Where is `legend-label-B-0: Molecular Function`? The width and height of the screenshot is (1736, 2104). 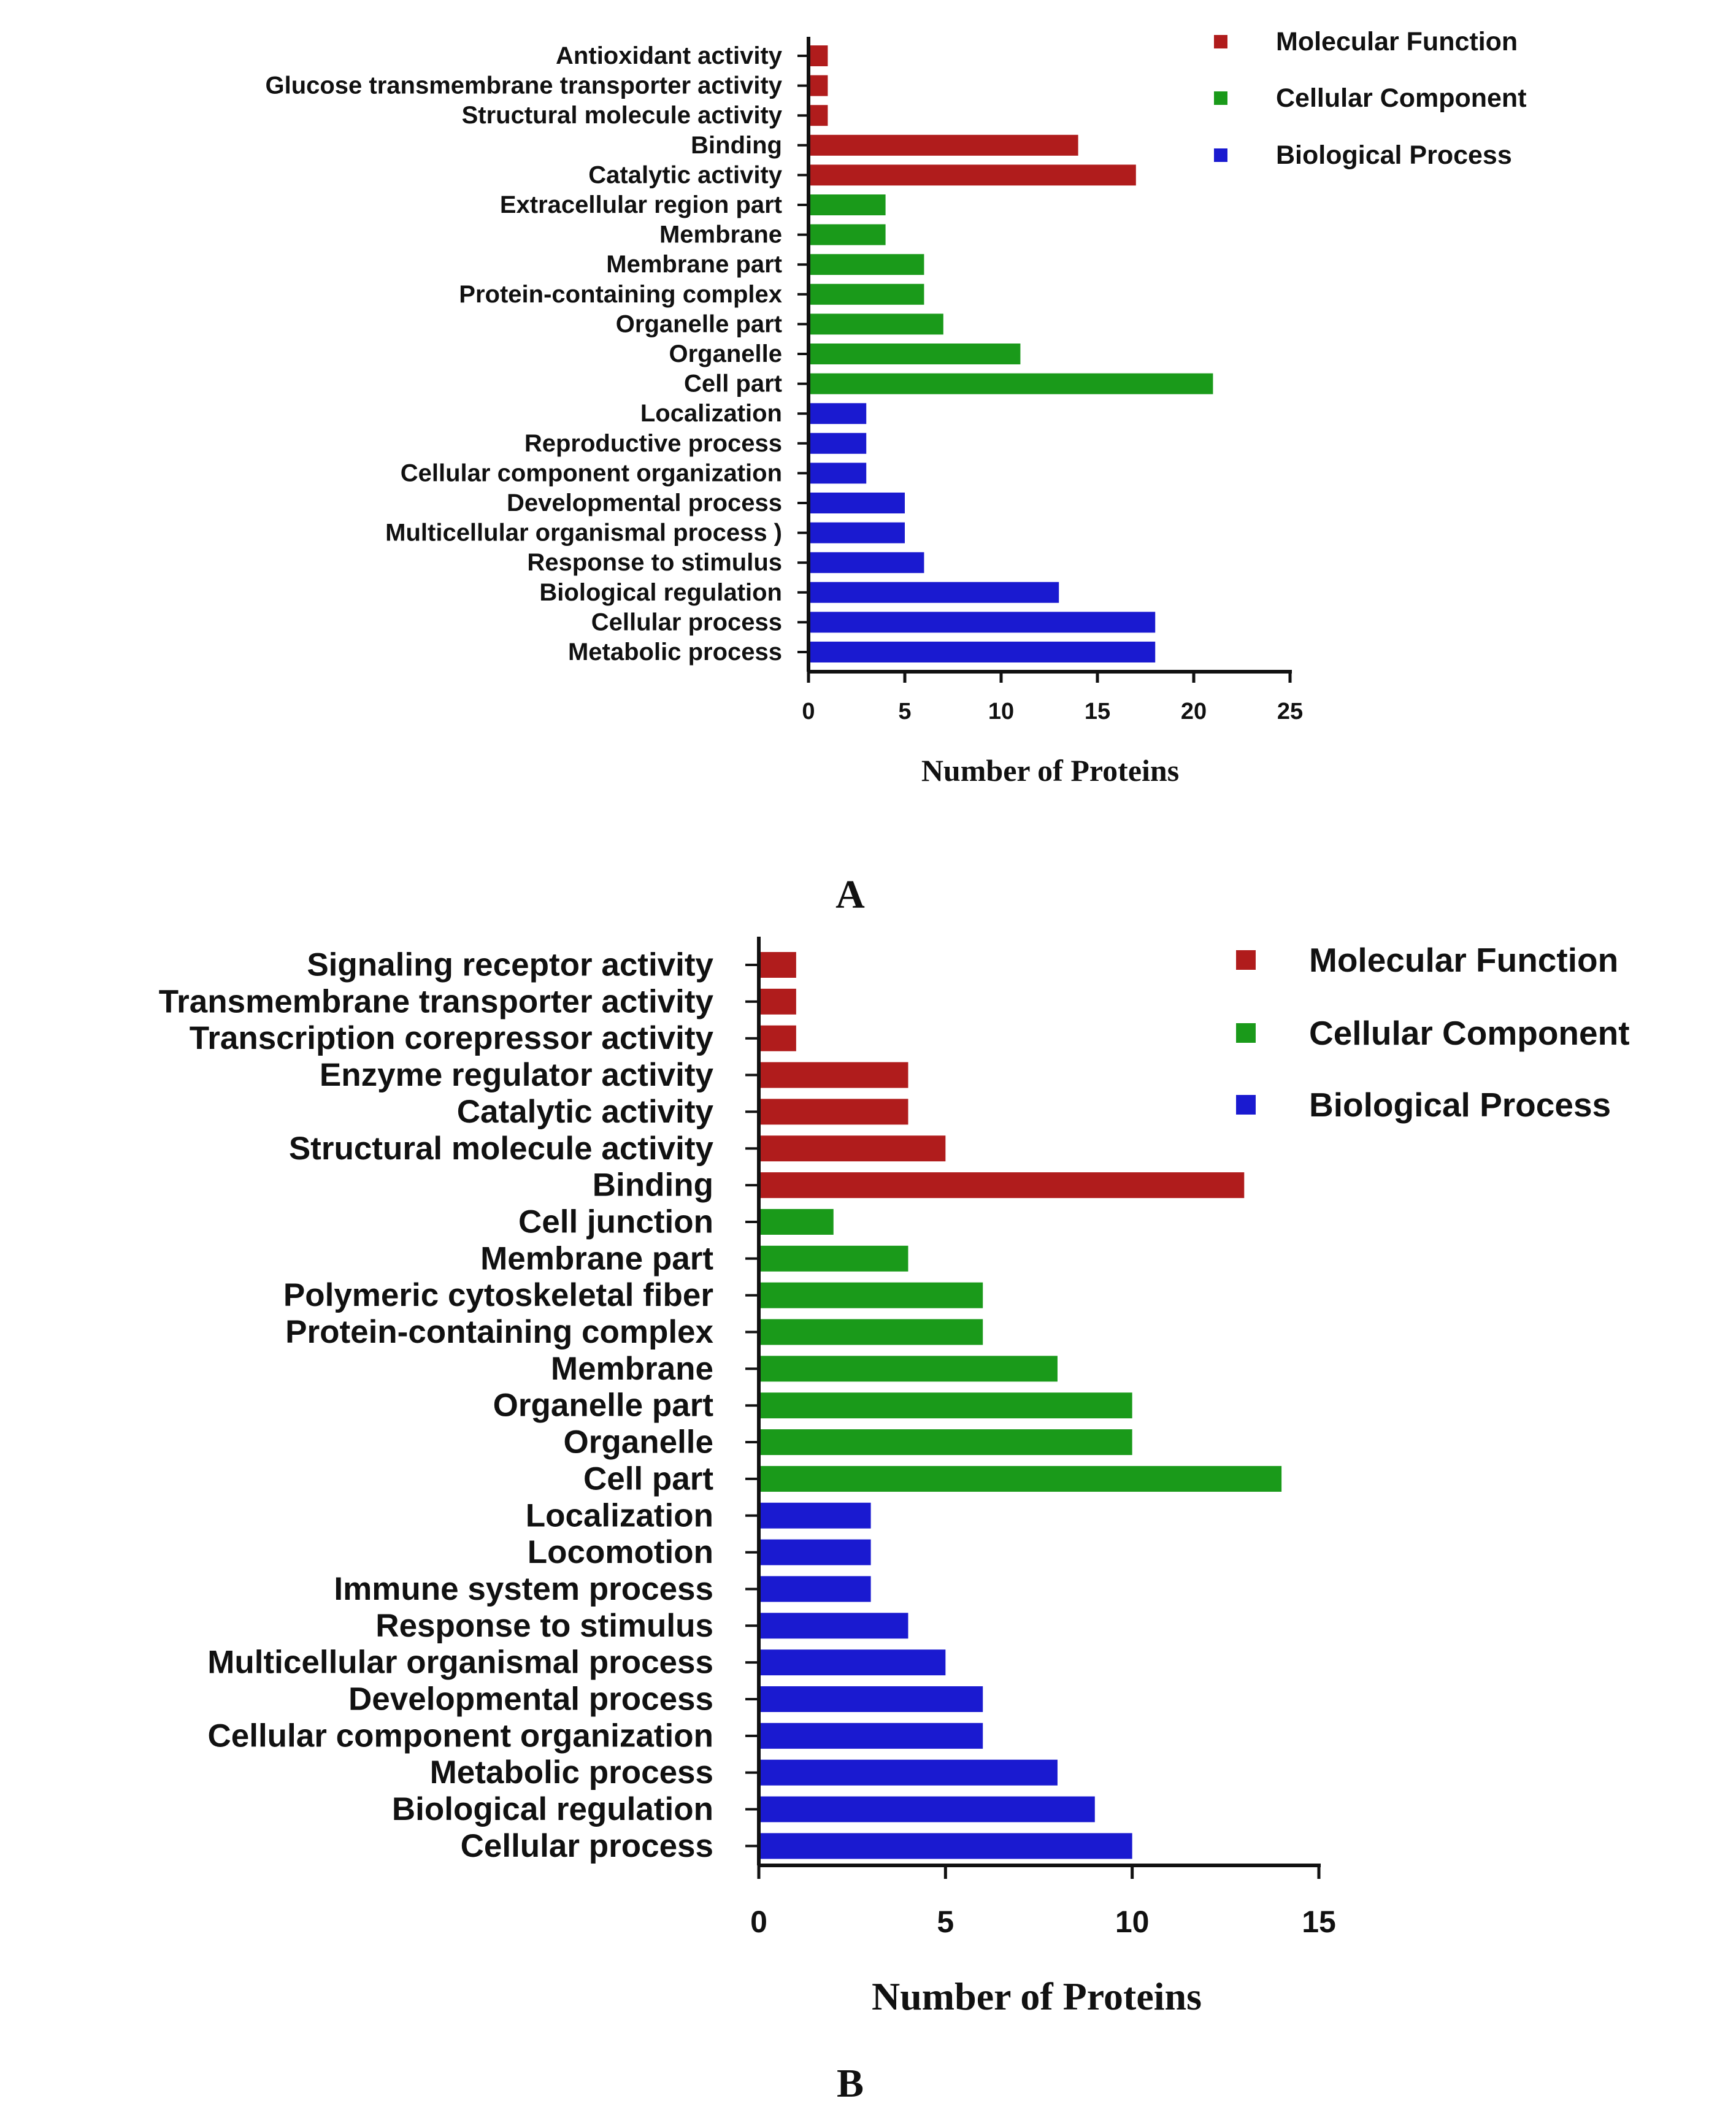
legend-label-B-0: Molecular Function is located at coordinates (1463, 960).